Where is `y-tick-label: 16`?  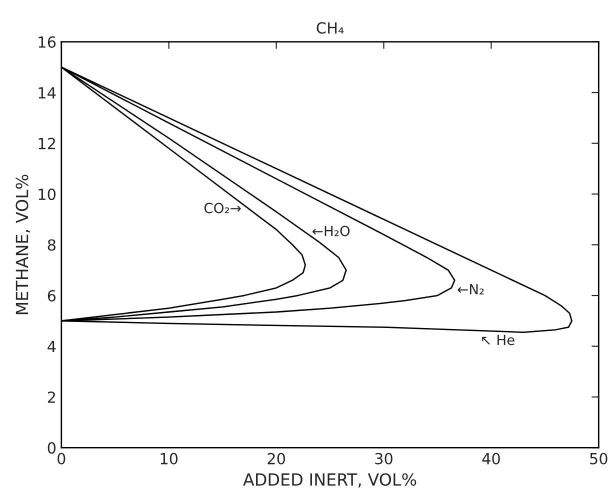 y-tick-label: 16 is located at coordinates (47, 42).